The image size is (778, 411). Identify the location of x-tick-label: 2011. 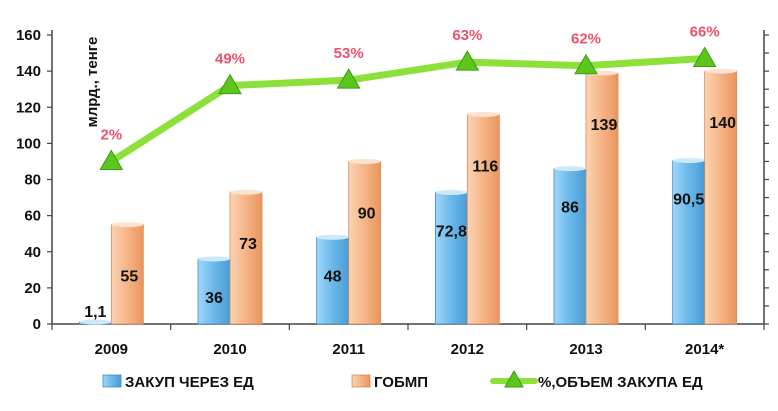
(348, 349).